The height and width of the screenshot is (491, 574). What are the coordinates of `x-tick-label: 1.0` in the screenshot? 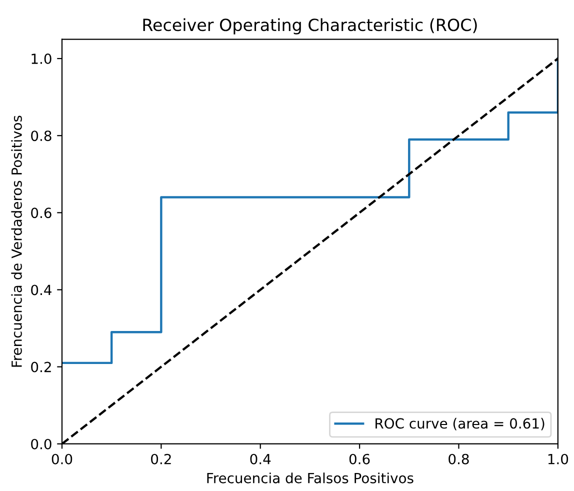 It's located at (558, 459).